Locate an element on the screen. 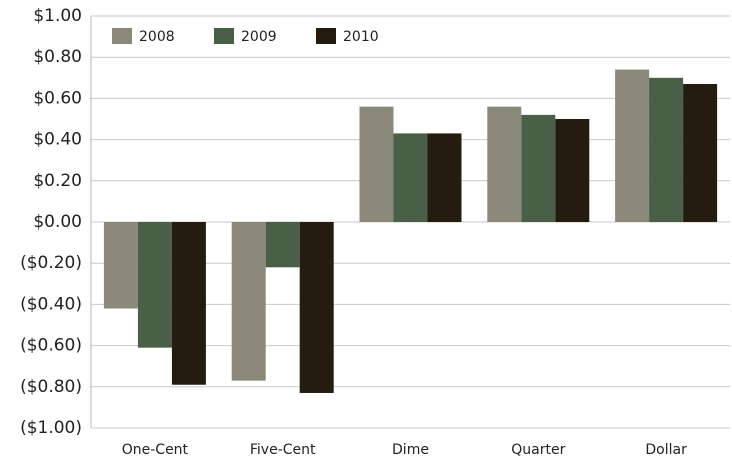 The width and height of the screenshot is (732, 459). y-tick-label: ($0.20) is located at coordinates (51, 263).